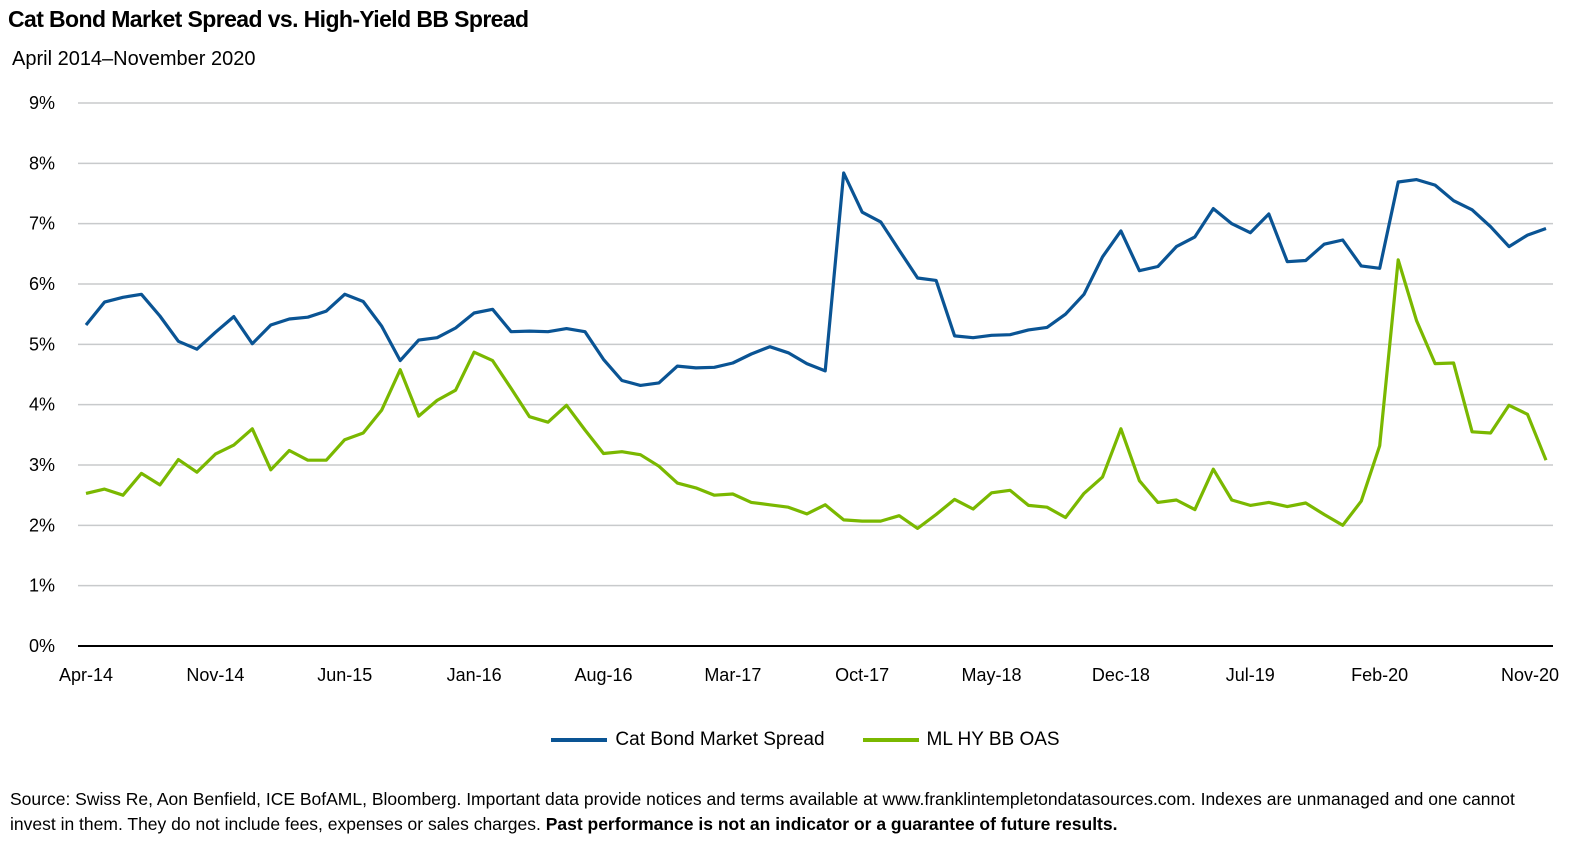 Image resolution: width=1586 pixels, height=850 pixels. I want to click on y-tick-label: 5%, so click(42, 344).